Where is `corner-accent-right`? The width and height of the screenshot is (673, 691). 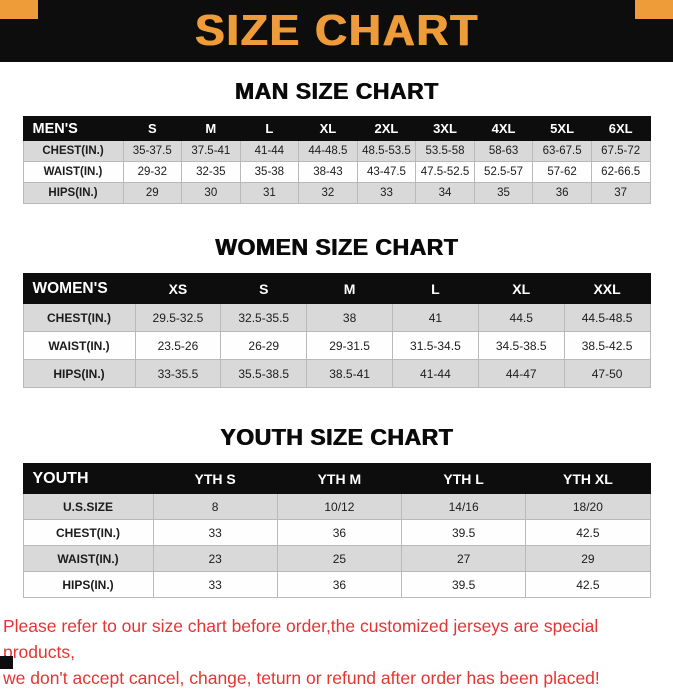 corner-accent-right is located at coordinates (654, 9).